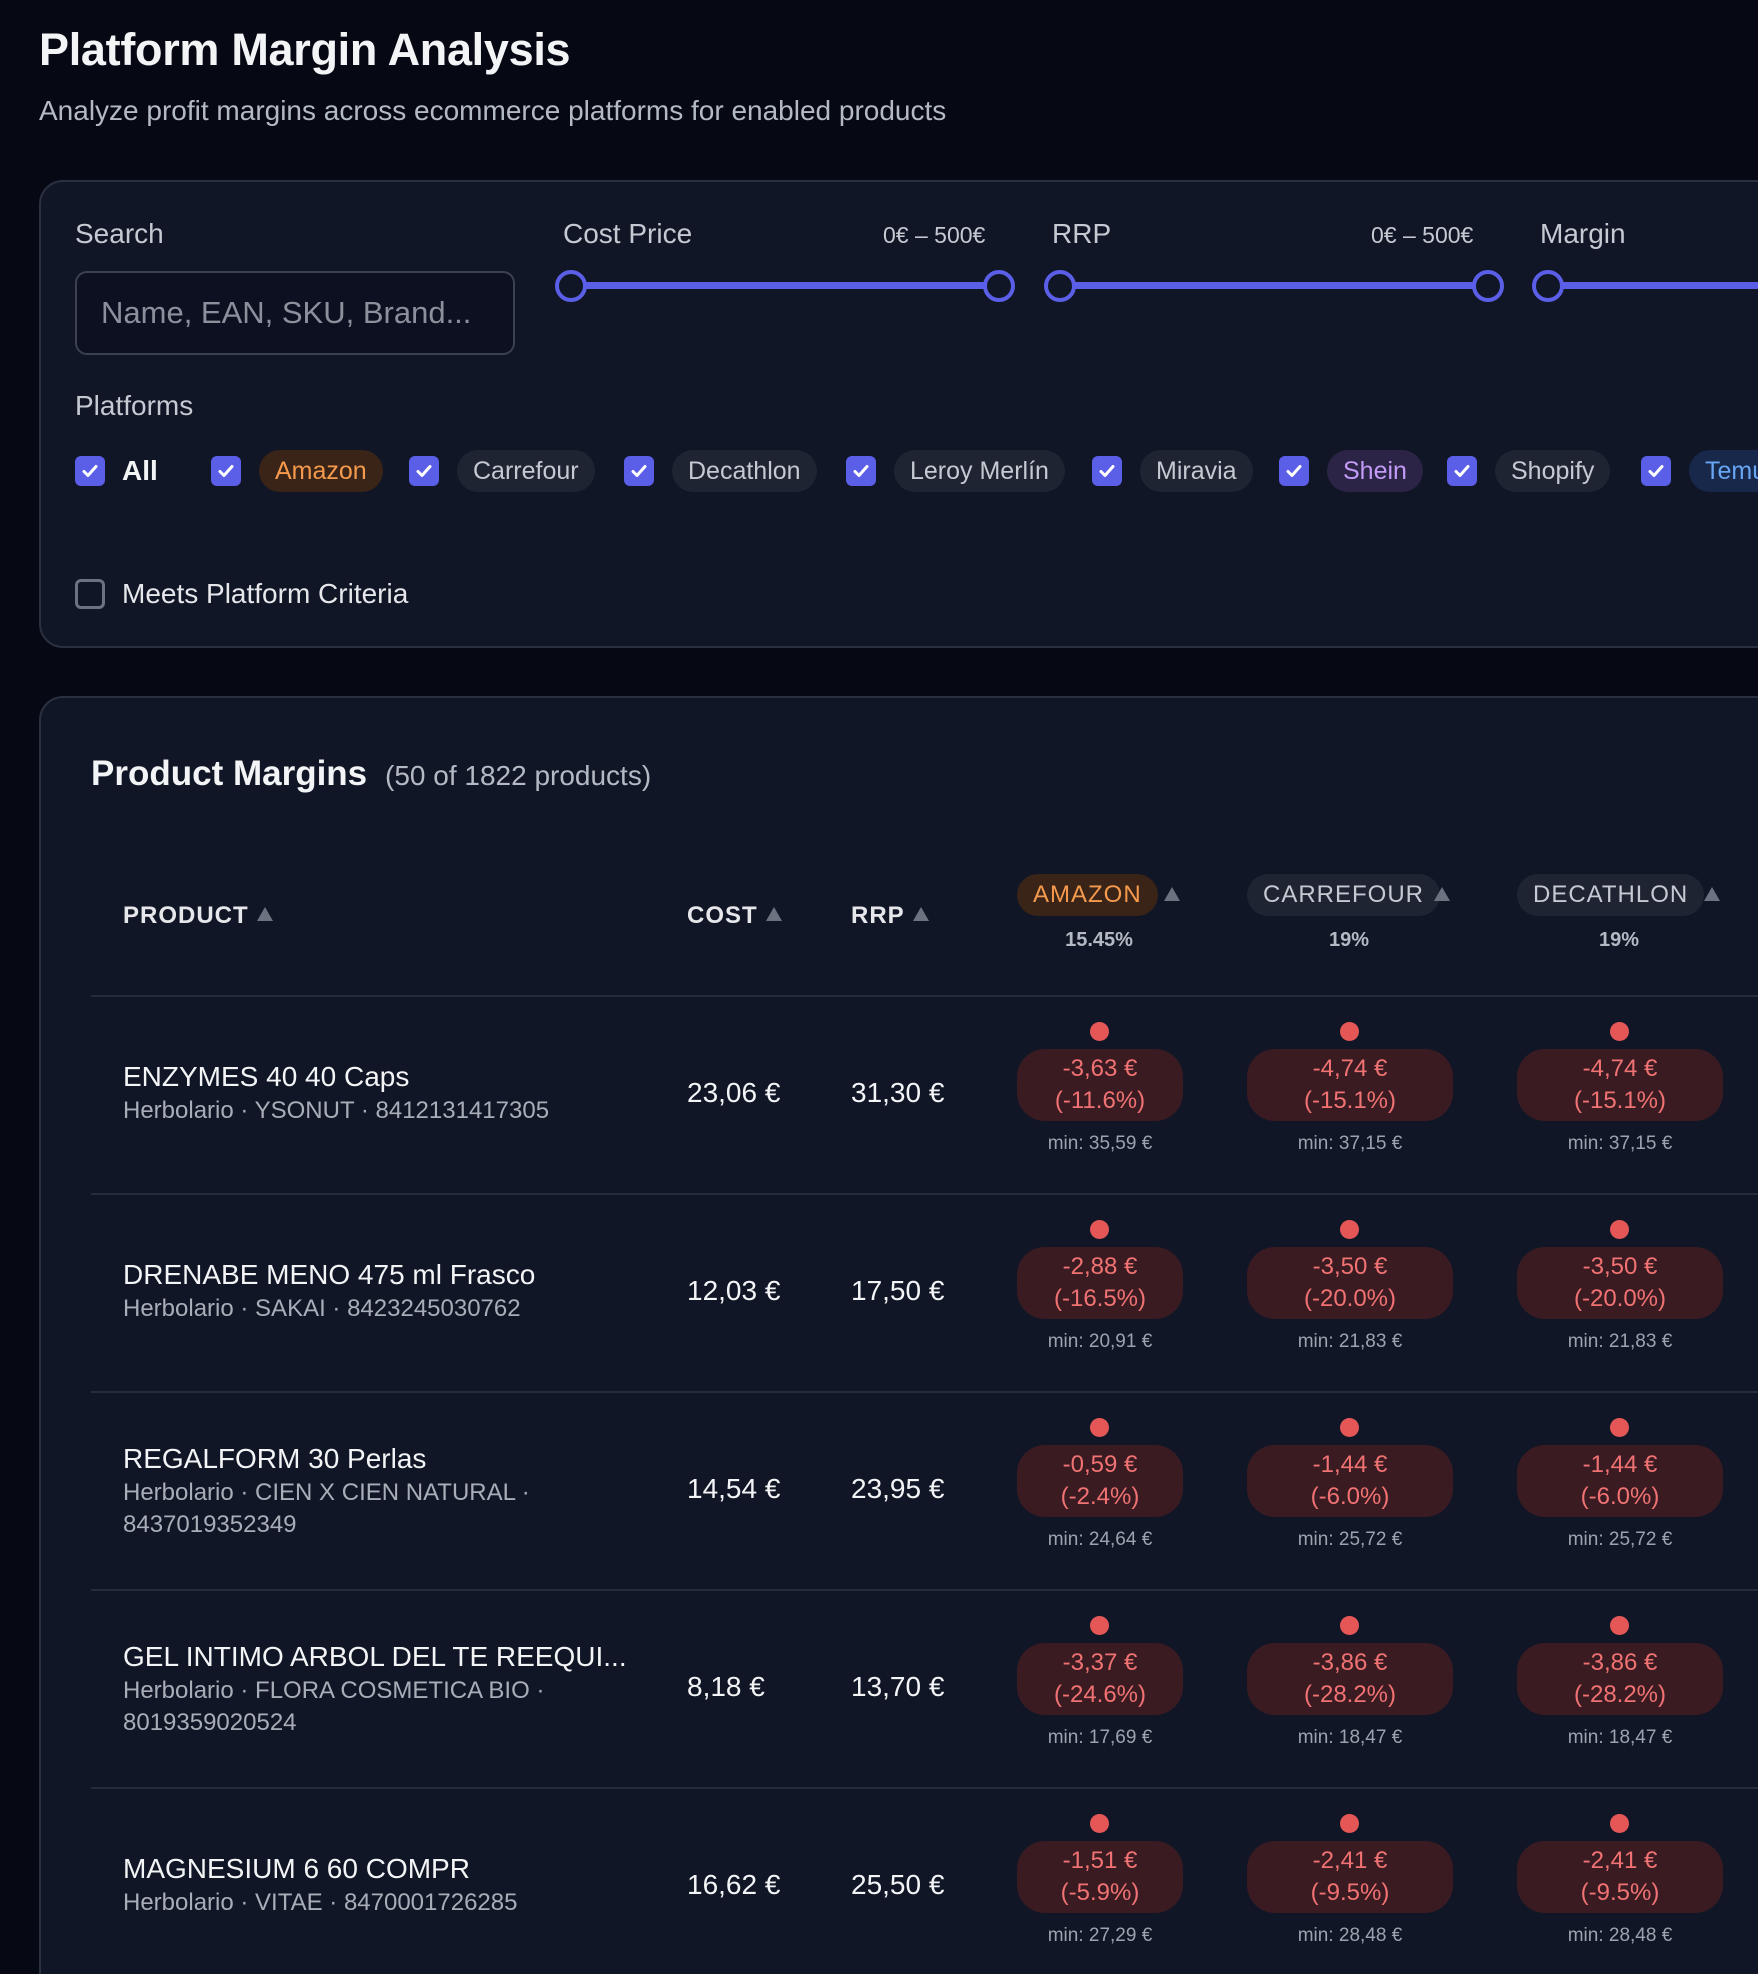 The height and width of the screenshot is (1974, 1758). I want to click on min-price: min: 27,29 €, so click(1100, 1935).